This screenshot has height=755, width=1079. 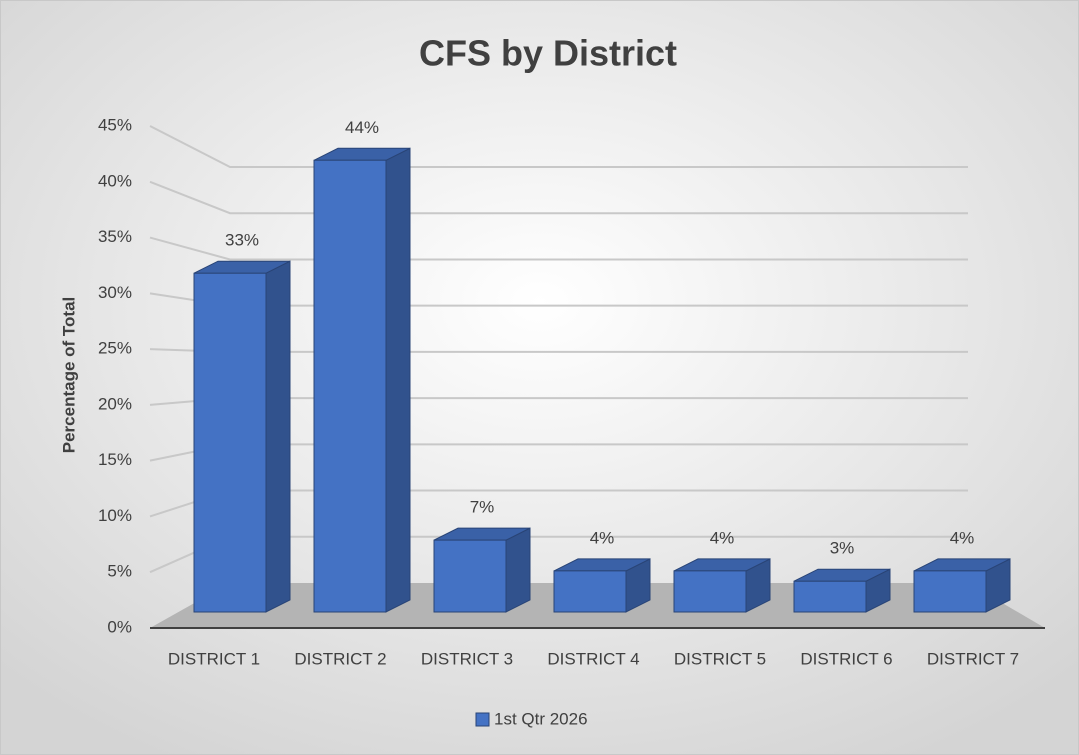 I want to click on legend-label: 1st Qtr 2026, so click(x=541, y=718).